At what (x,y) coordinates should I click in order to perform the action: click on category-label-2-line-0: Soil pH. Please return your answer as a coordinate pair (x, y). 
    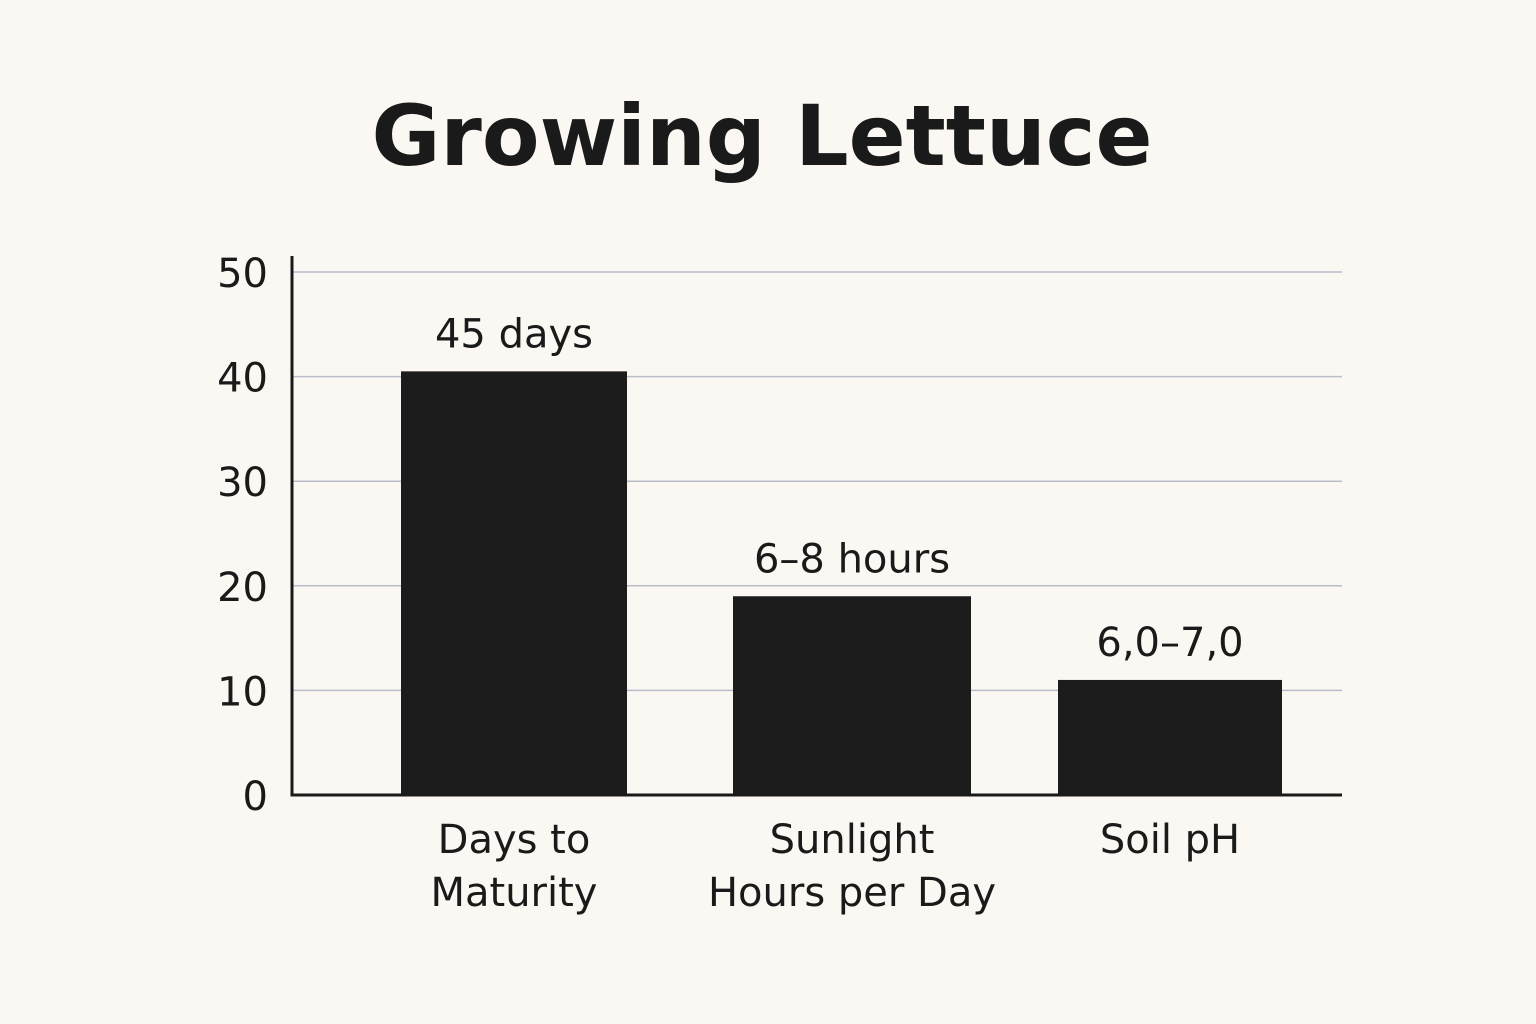
    Looking at the image, I should click on (1170, 840).